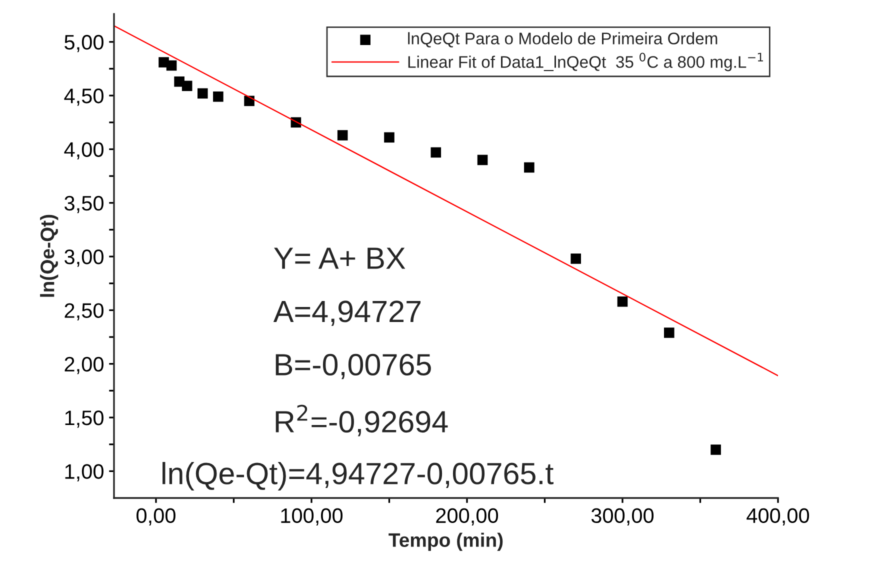 This screenshot has width=873, height=586. I want to click on x-axis-title: Tempo (min), so click(445, 541).